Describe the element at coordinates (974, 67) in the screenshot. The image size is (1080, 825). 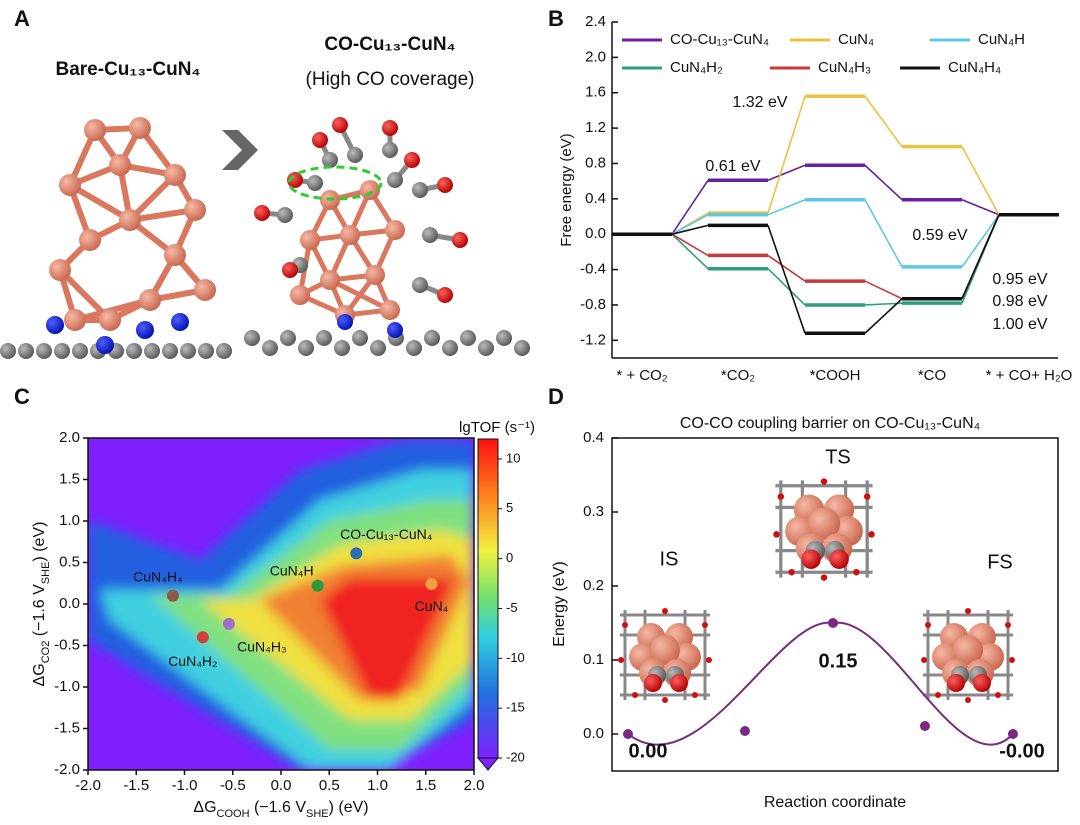
I see `legend-label: CuN₄H₄` at that location.